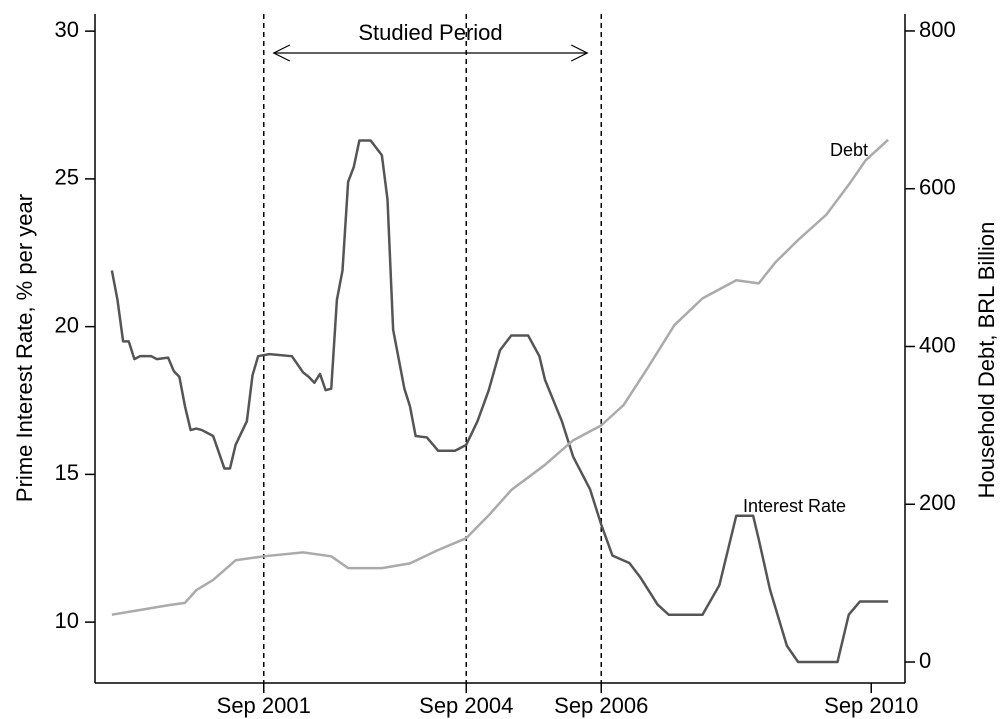  I want to click on x-tick-label: Sep 2010, so click(871, 705).